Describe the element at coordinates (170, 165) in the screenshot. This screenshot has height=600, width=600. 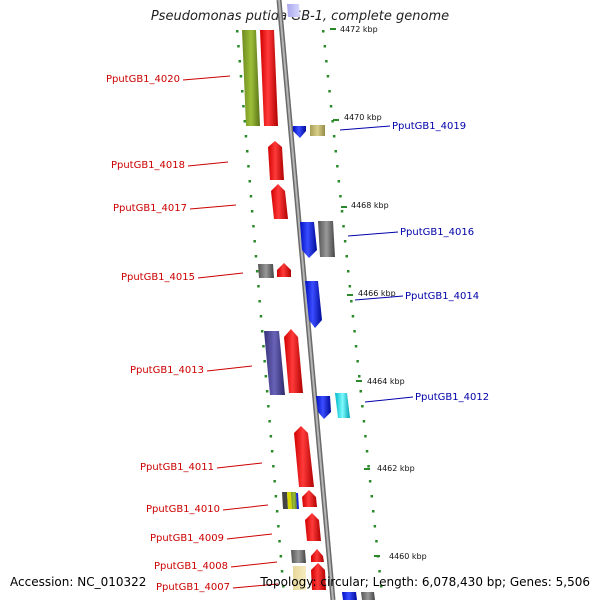
I see `gene-label-4018: PputGB1_4018` at that location.